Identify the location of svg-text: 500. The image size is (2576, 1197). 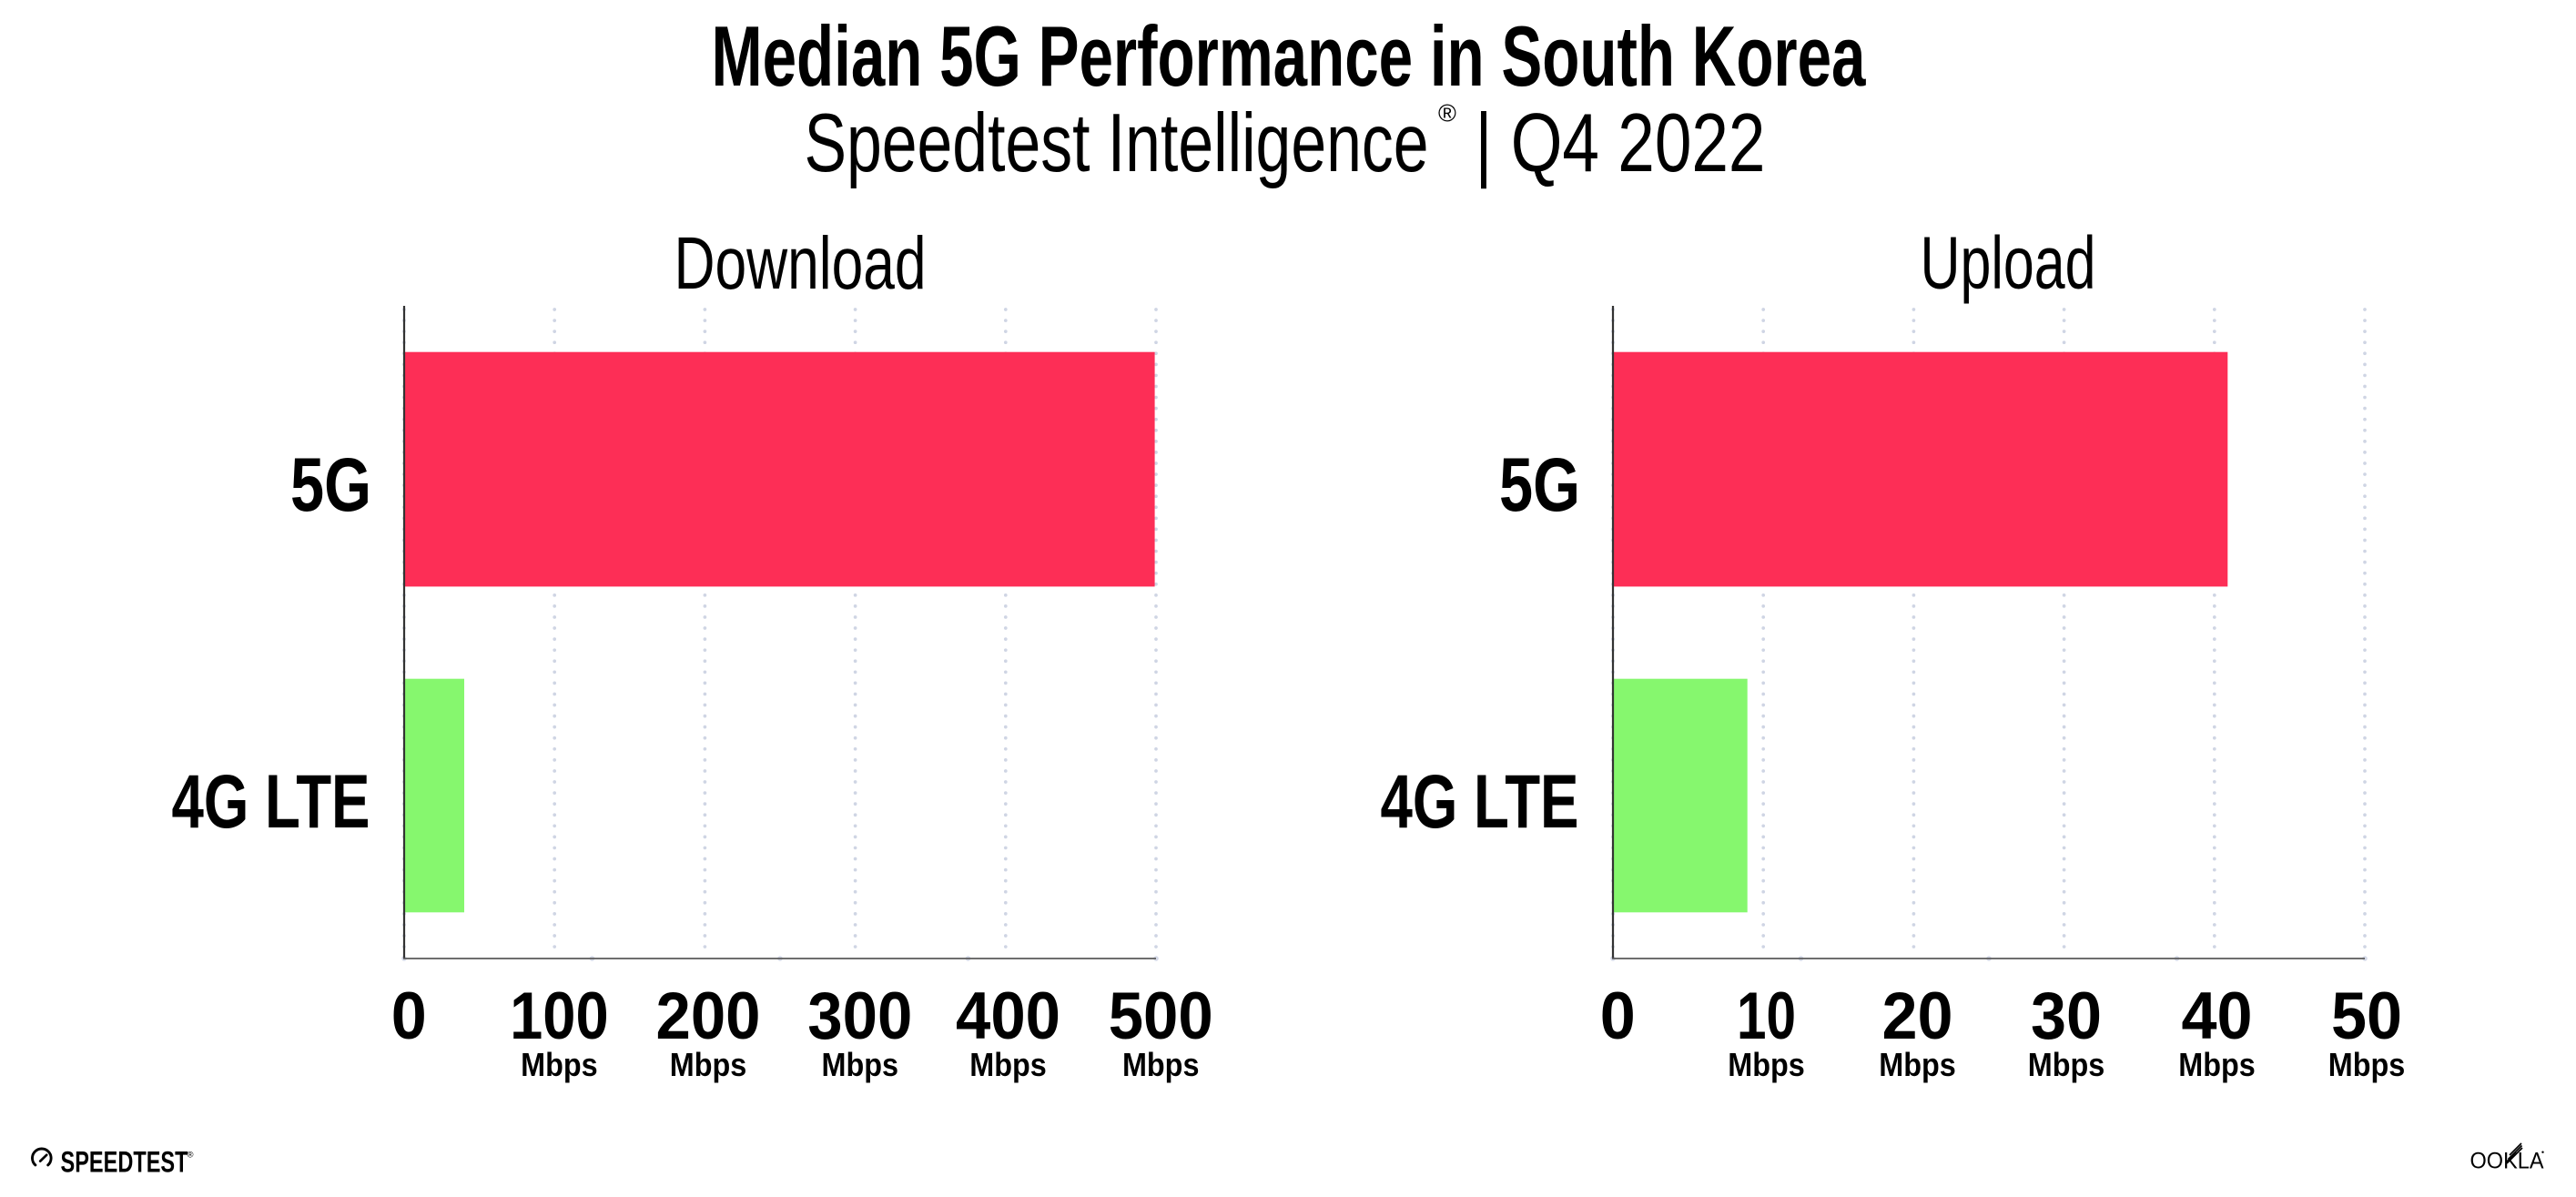
(1161, 1015).